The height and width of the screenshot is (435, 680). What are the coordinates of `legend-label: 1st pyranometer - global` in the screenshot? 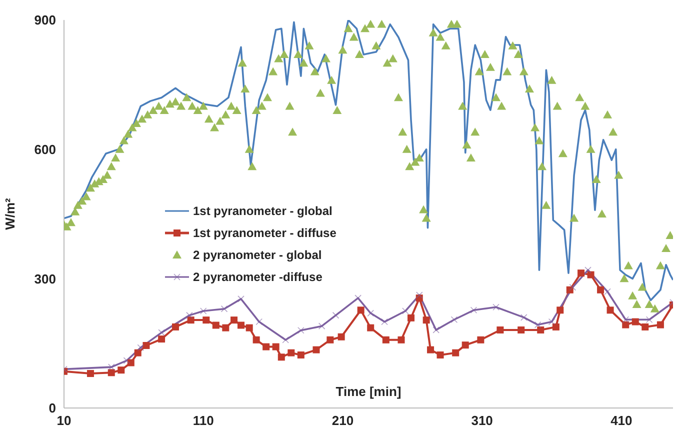 It's located at (262, 211).